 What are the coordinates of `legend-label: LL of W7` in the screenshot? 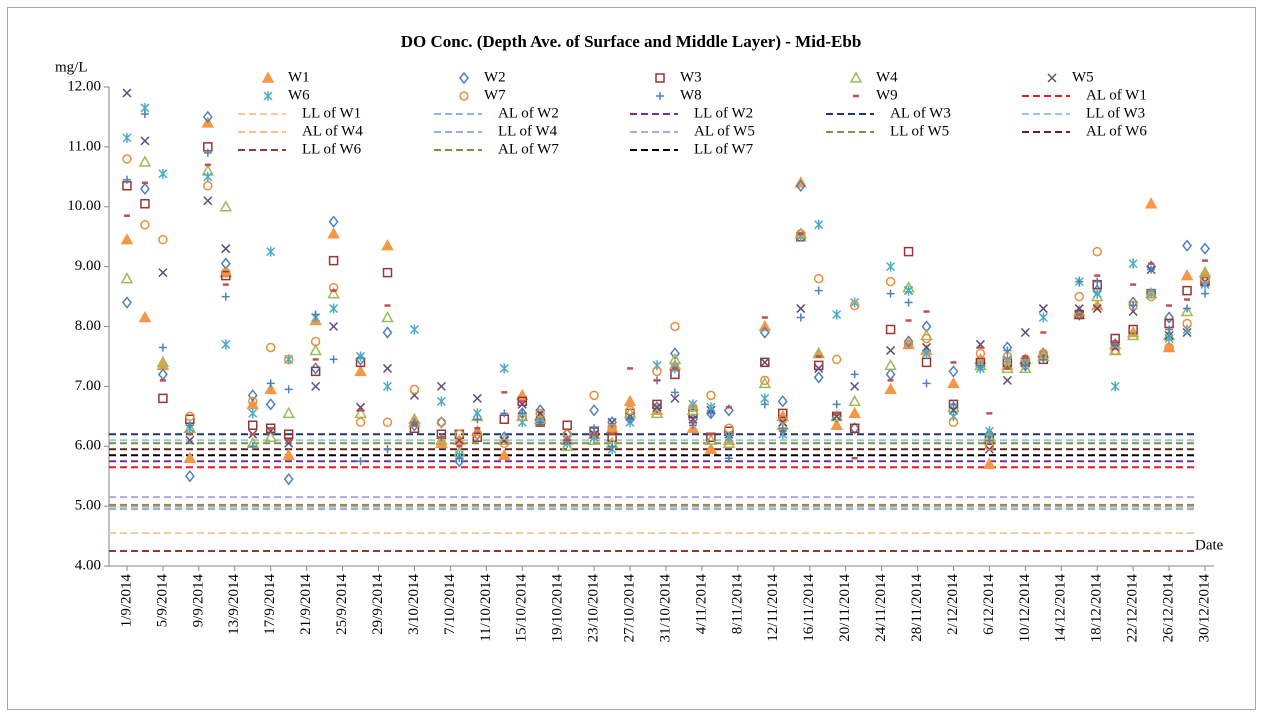 It's located at (724, 149).